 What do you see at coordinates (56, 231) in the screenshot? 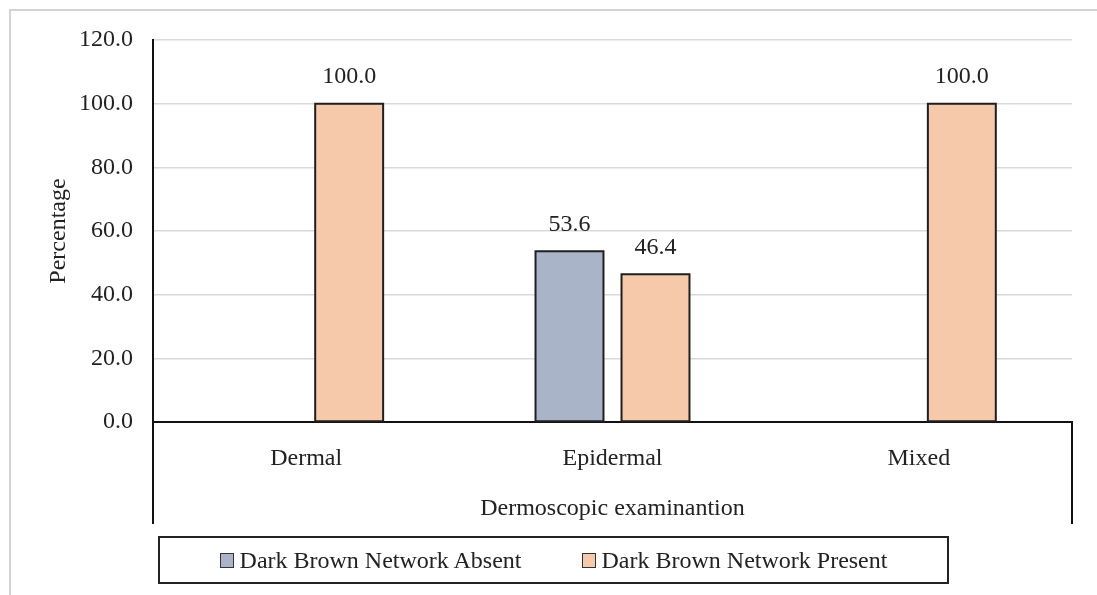
I see `y-axis-title: Percentage` at bounding box center [56, 231].